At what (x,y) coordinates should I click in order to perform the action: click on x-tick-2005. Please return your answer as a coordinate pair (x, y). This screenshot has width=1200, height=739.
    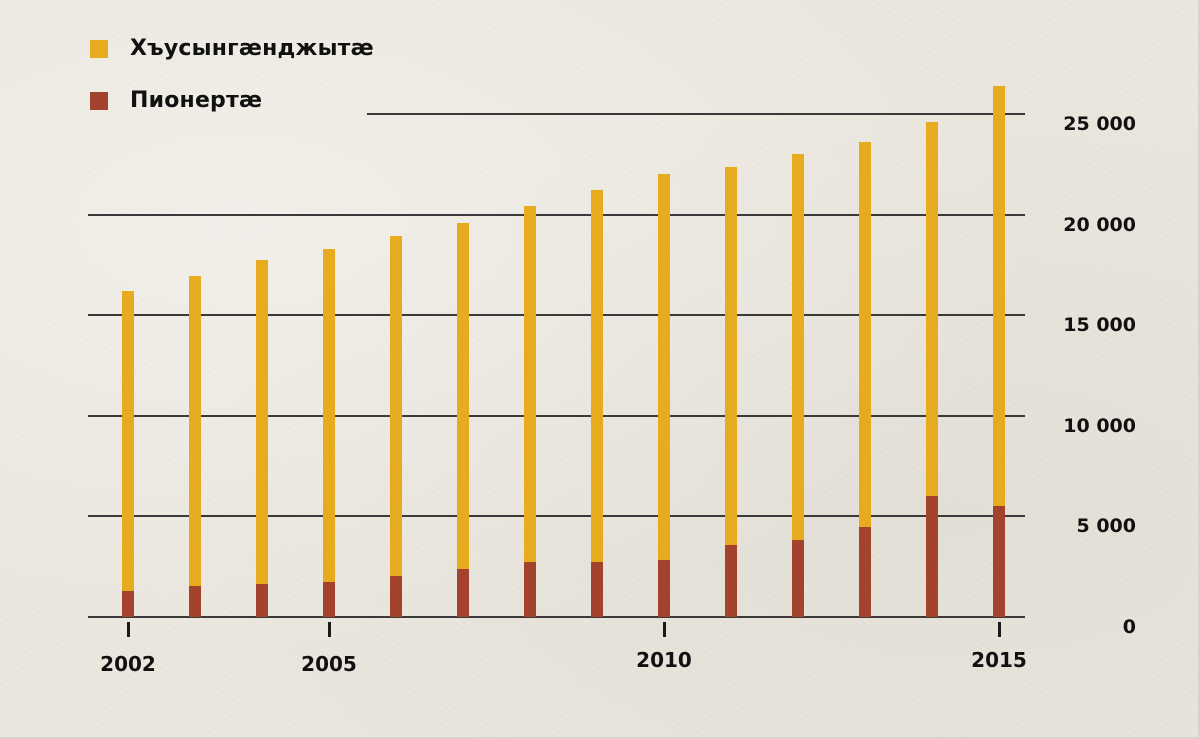
    Looking at the image, I should click on (329, 629).